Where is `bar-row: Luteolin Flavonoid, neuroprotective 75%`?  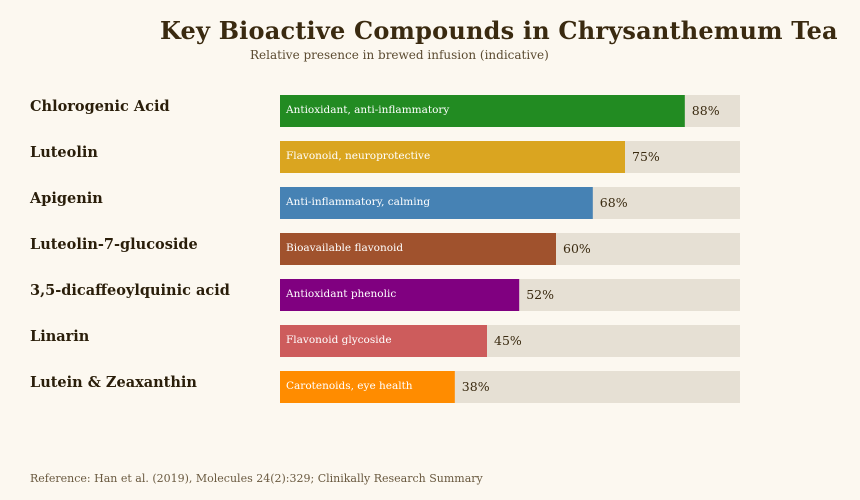
bar-row: Luteolin Flavonoid, neuroprotective 75% is located at coordinates (385, 157).